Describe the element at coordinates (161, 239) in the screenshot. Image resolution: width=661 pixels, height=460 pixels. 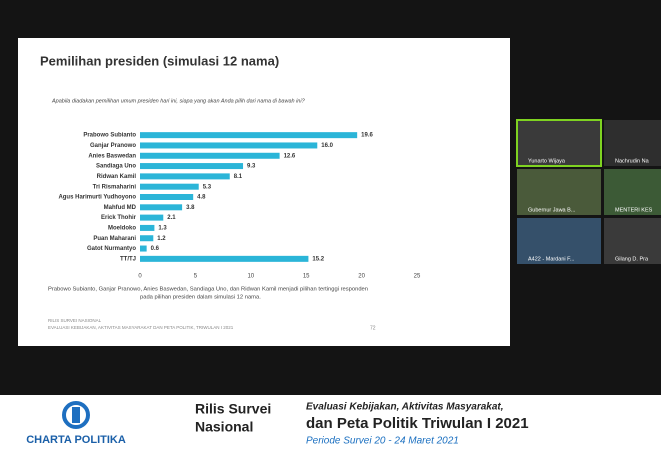
I see `value-label: 1.2` at that location.